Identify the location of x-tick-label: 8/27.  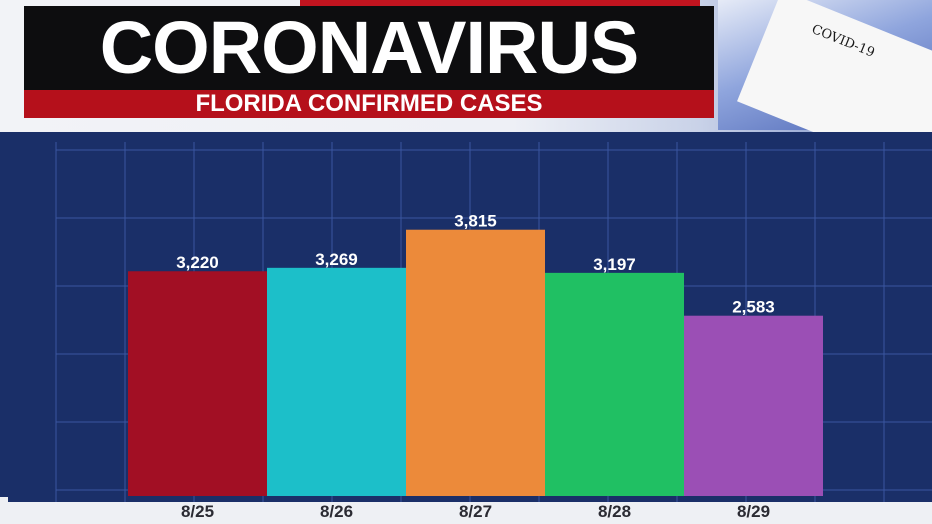
(475, 511).